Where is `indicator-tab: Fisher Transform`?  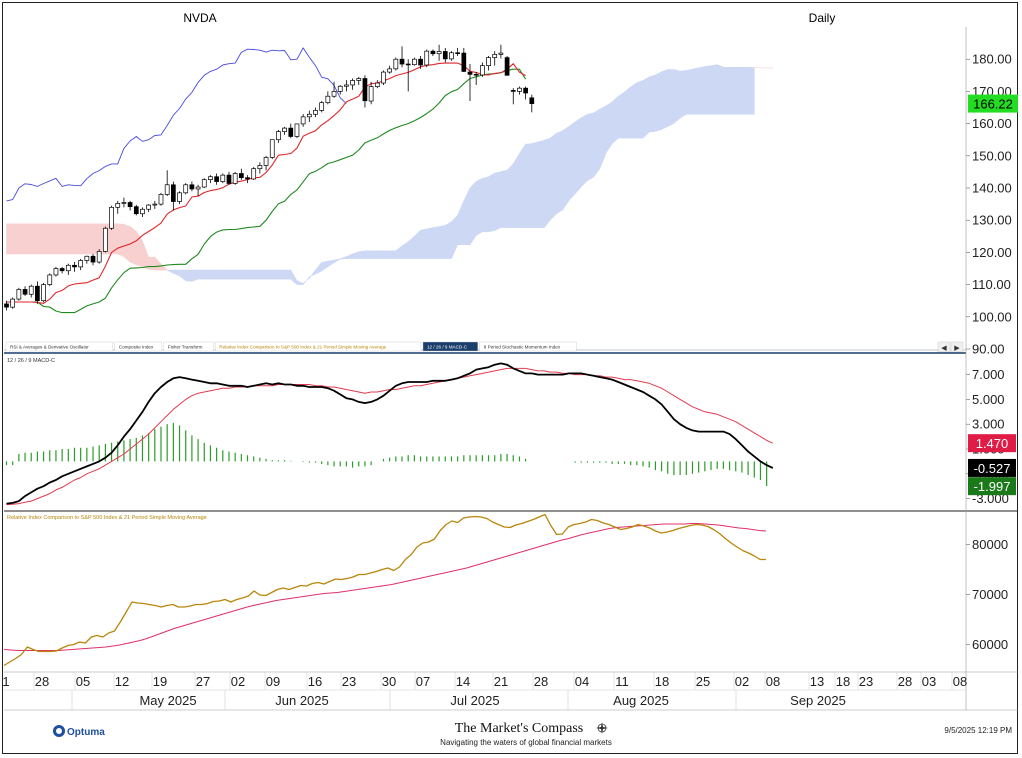 indicator-tab: Fisher Transform is located at coordinates (188, 346).